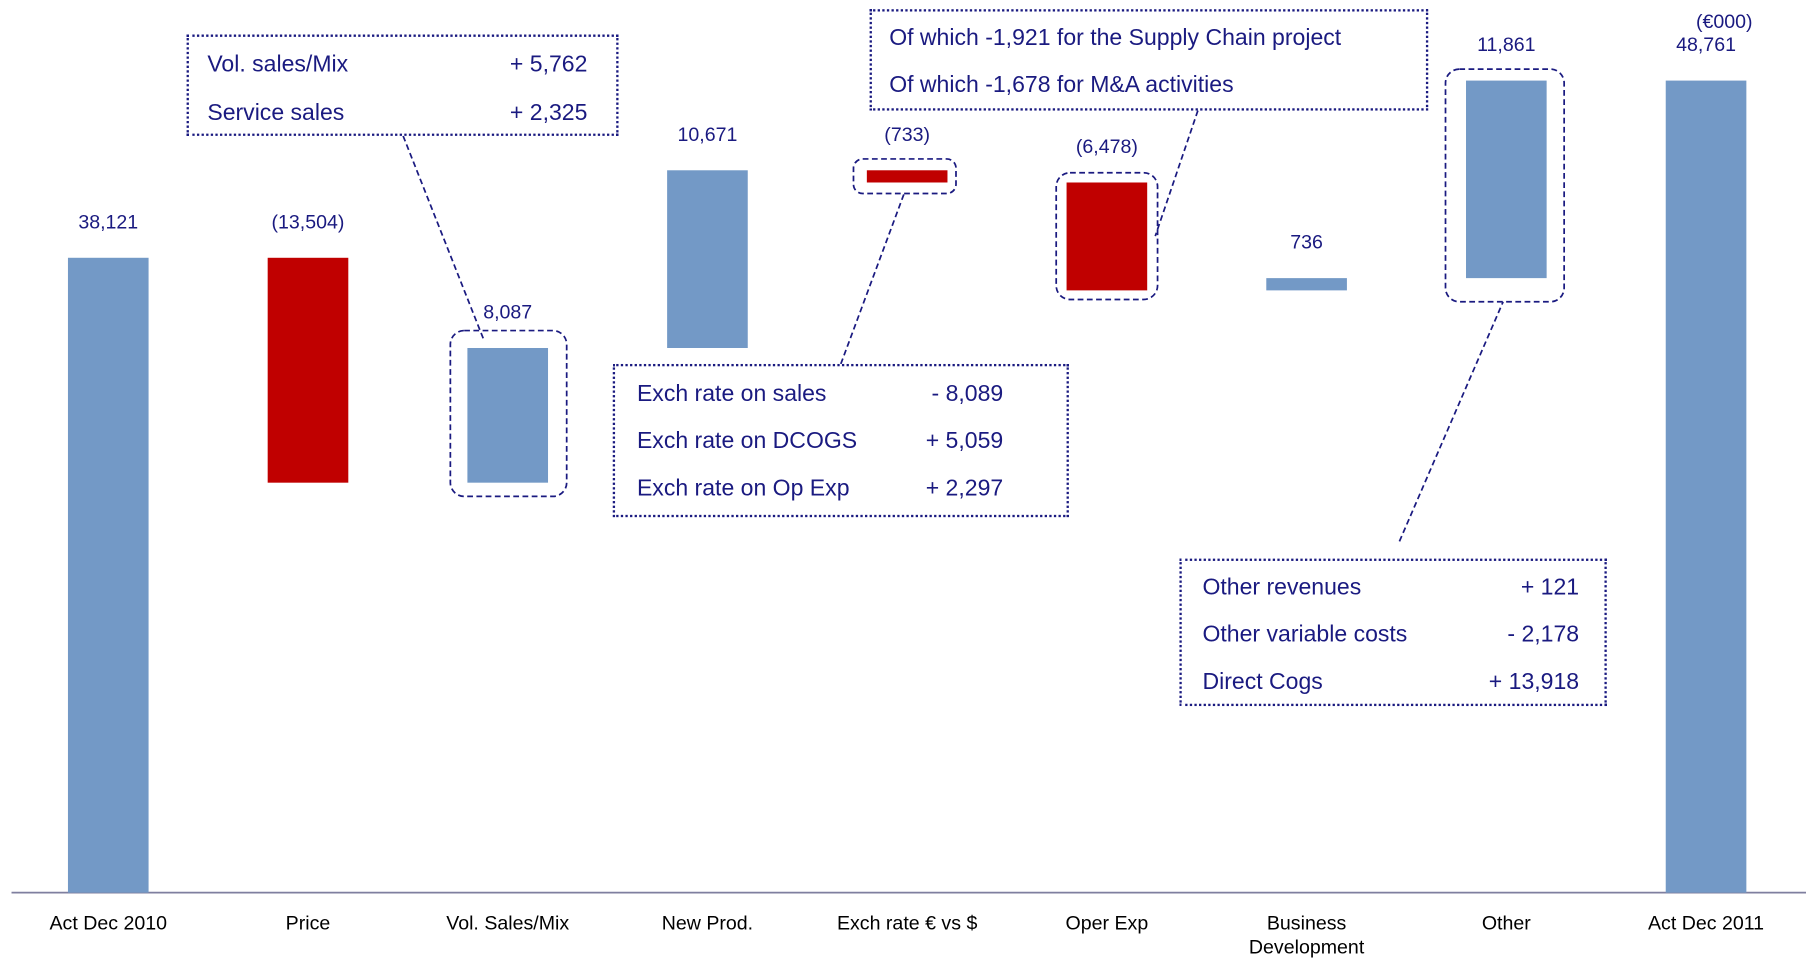 The image size is (1806, 963). I want to click on callout-value: + 121, so click(1550, 587).